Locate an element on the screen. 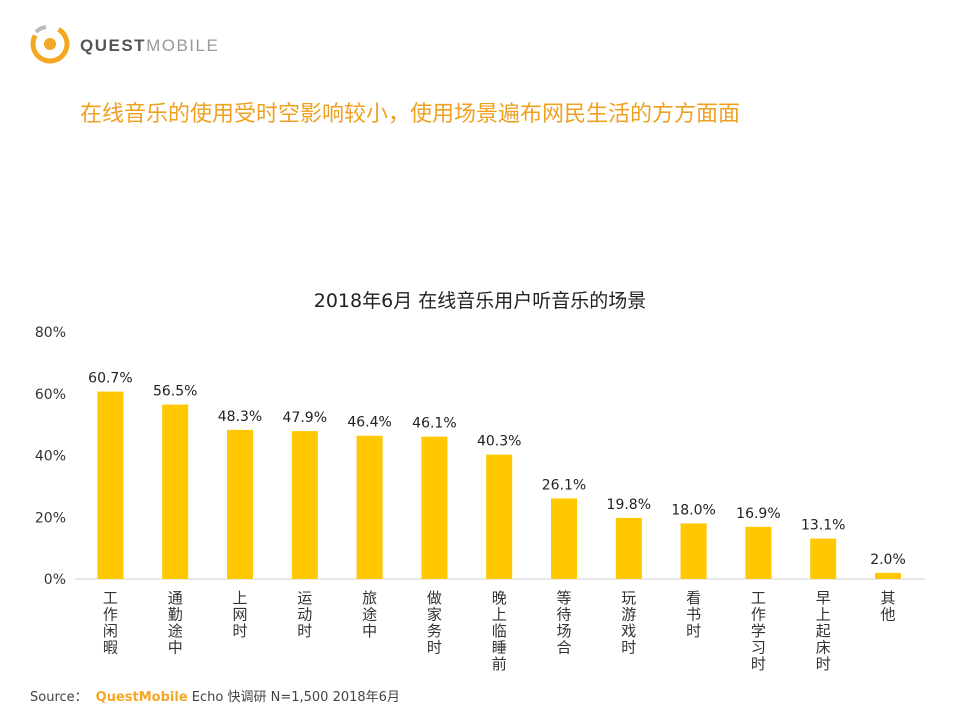 The image size is (960, 720). category-label: 晚上临睡前 is located at coordinates (499, 631).